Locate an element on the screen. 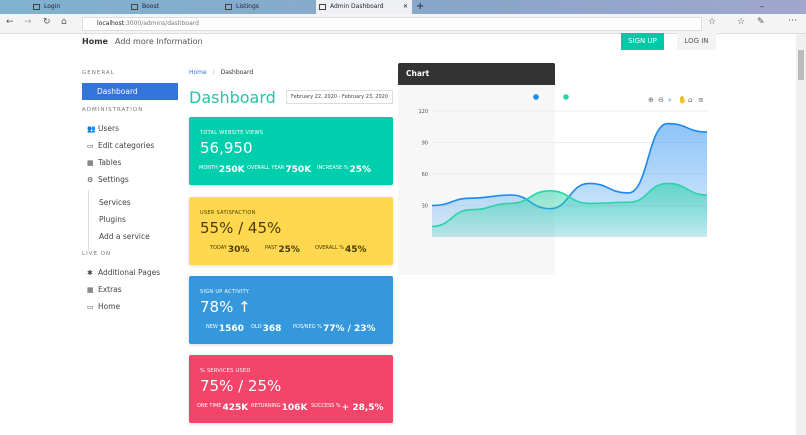  tab-label: Listings is located at coordinates (247, 6).